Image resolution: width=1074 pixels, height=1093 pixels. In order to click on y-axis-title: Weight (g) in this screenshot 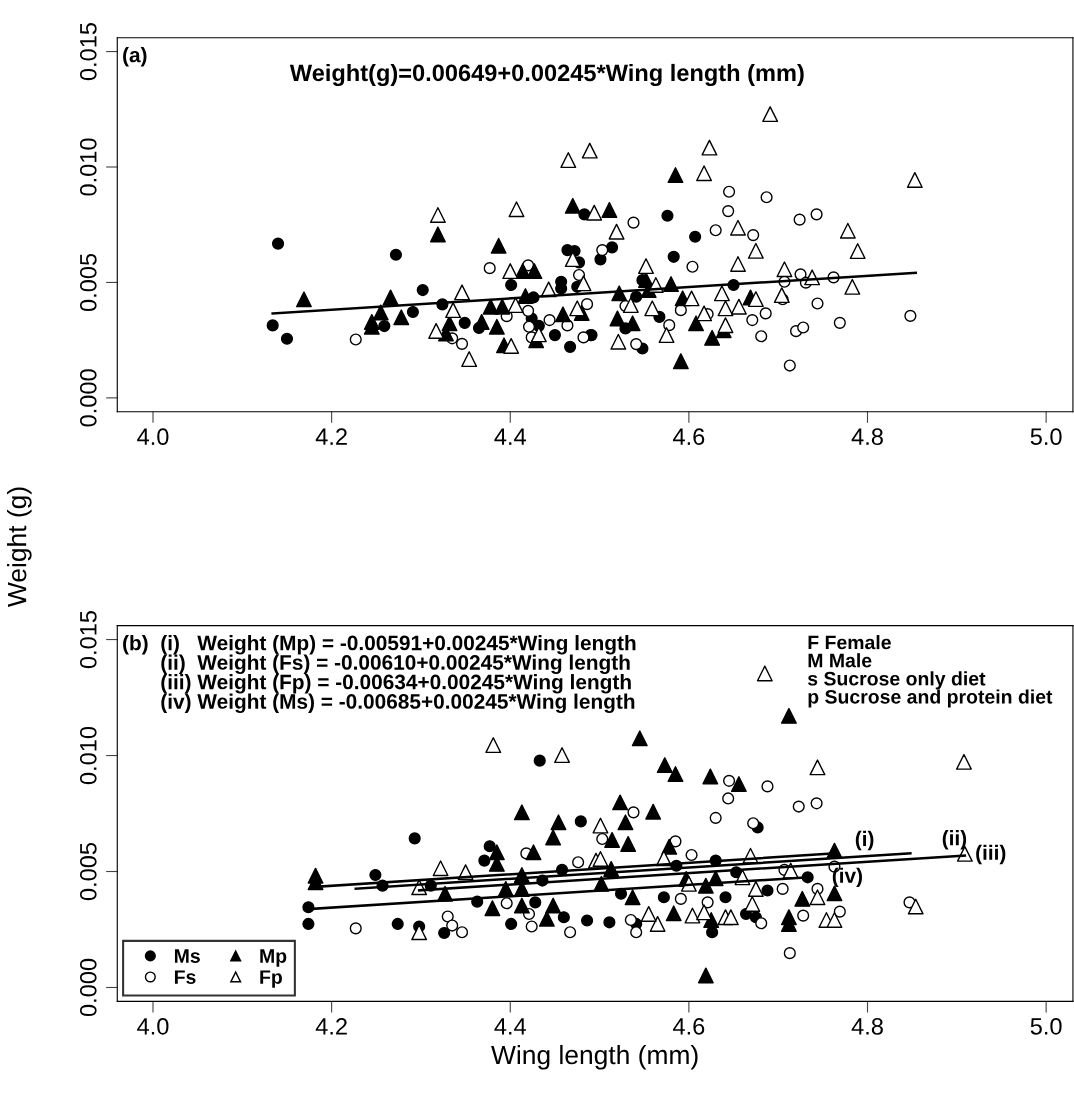, I will do `click(19, 547)`.